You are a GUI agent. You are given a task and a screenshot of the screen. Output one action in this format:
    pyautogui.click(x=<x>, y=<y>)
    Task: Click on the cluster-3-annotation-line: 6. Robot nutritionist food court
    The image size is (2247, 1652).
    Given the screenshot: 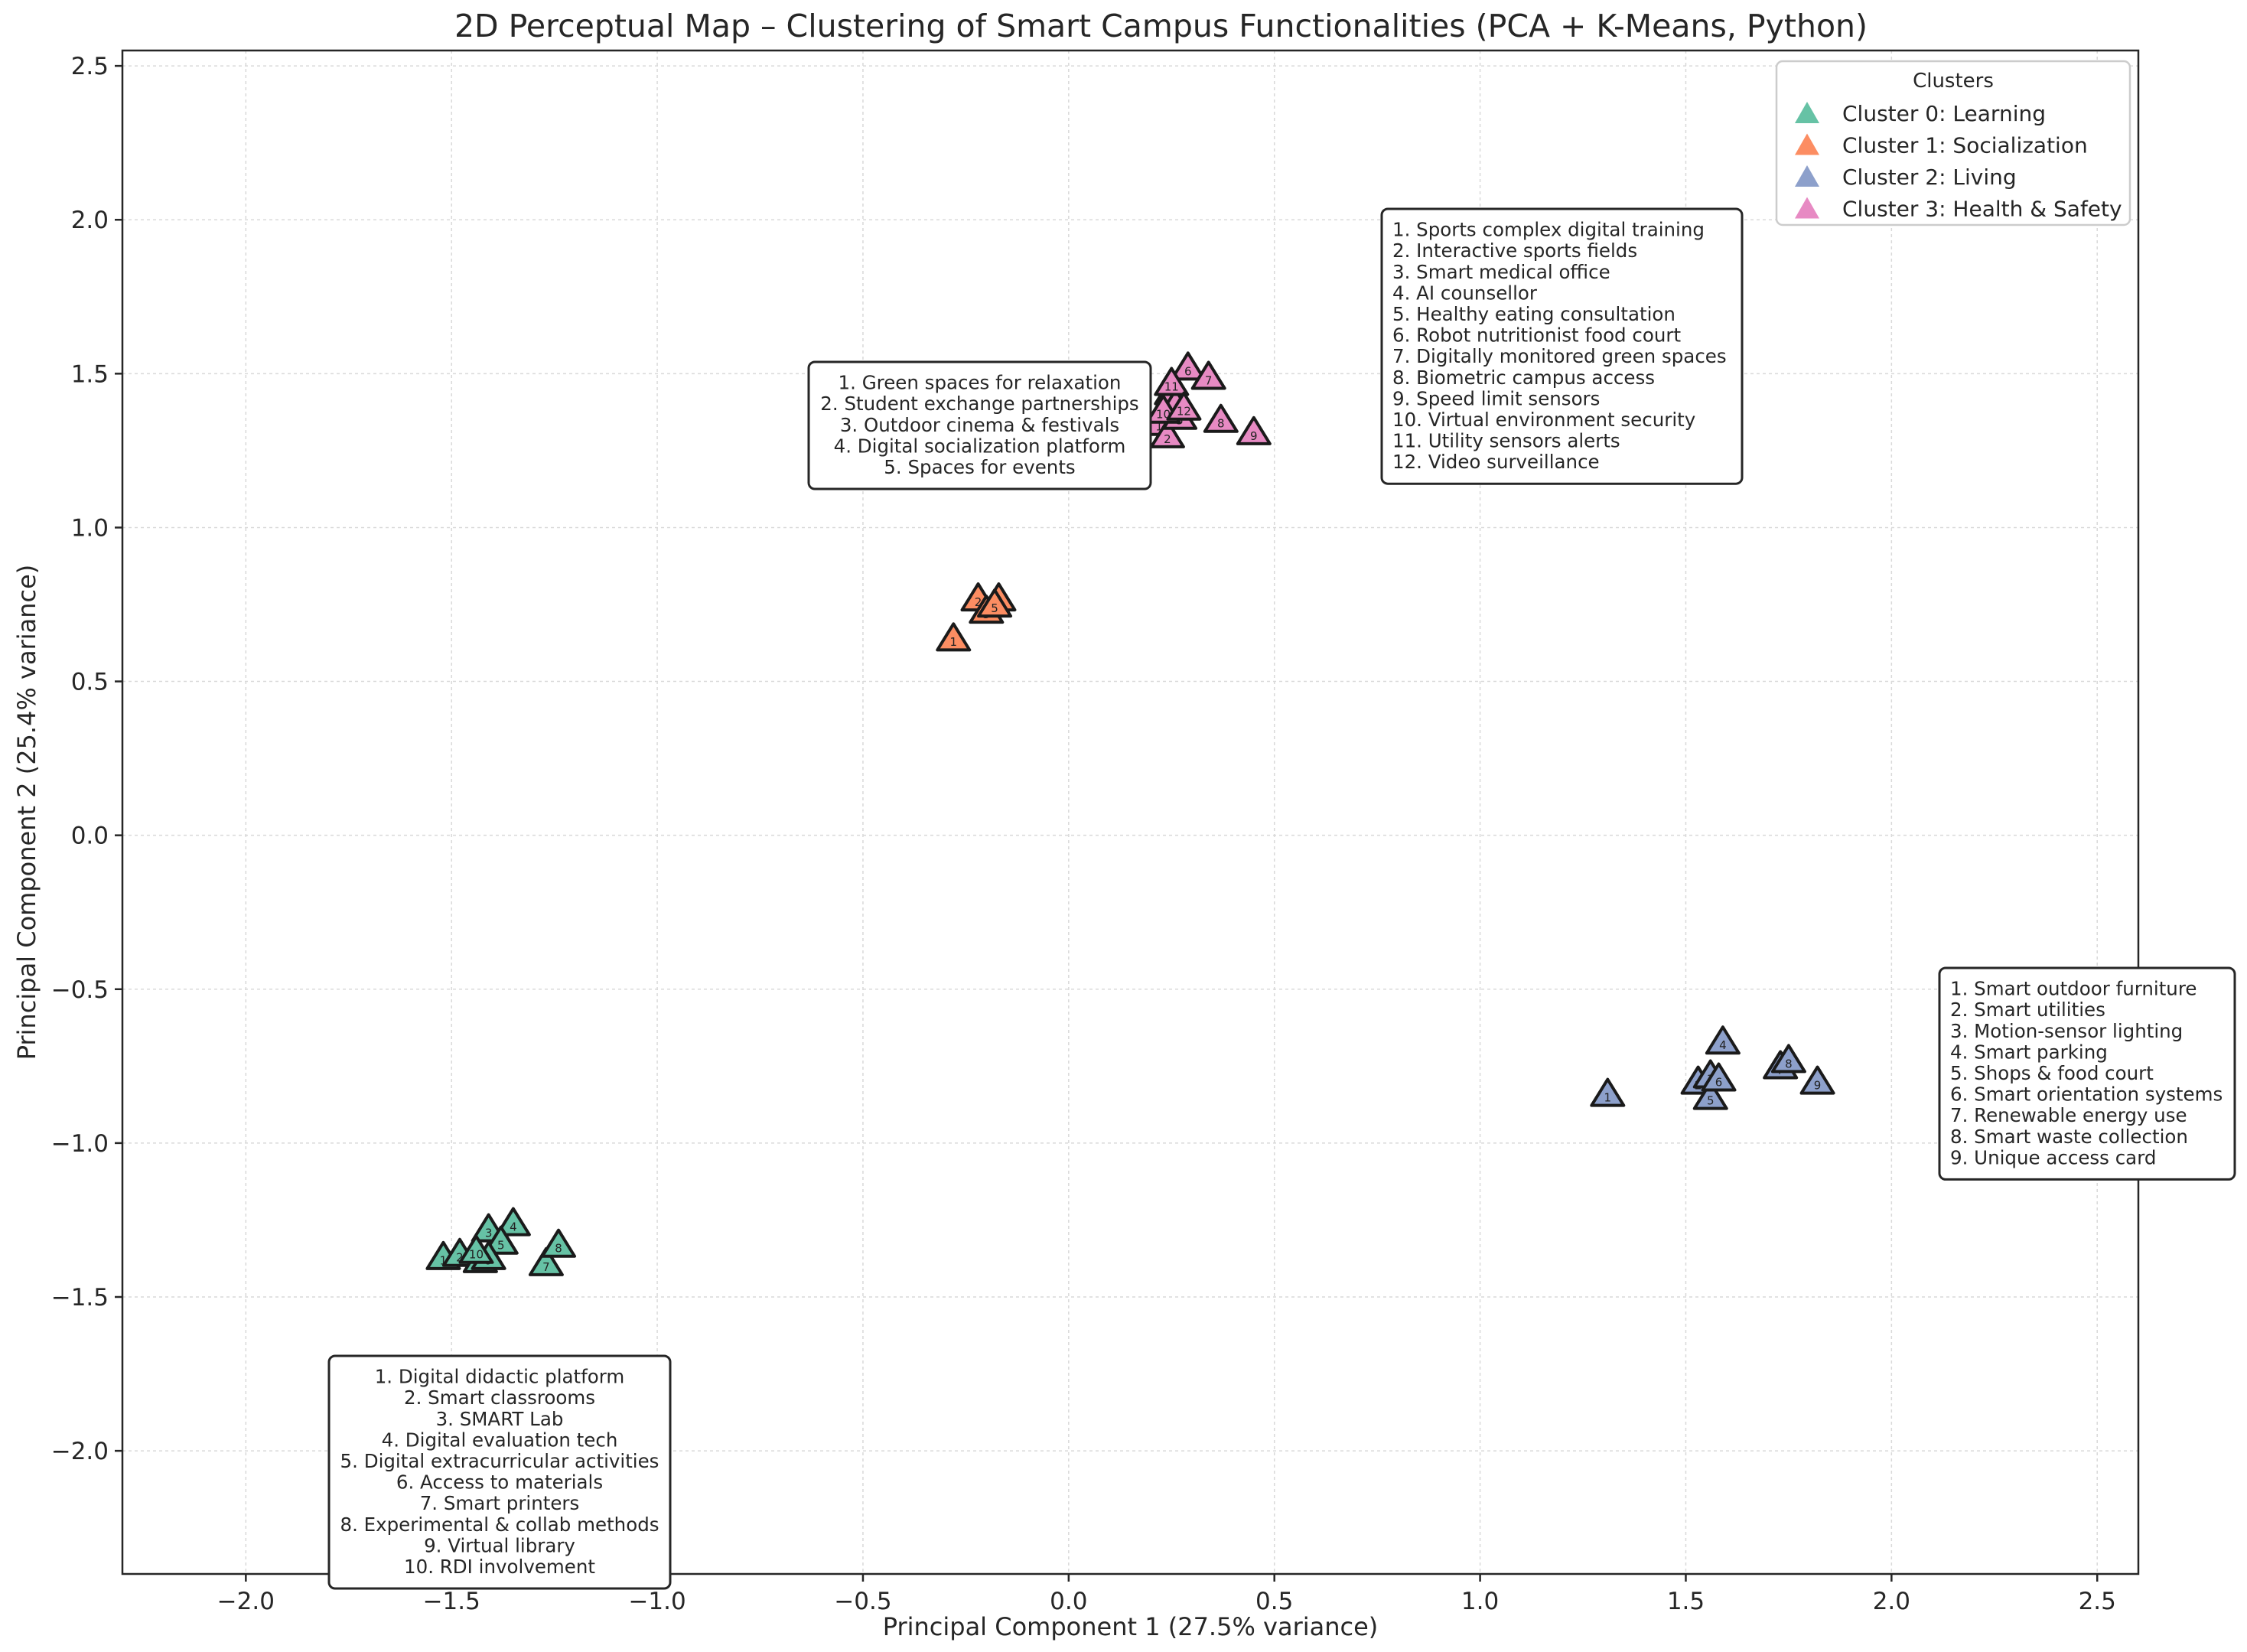 What is the action you would take?
    pyautogui.click(x=1536, y=335)
    